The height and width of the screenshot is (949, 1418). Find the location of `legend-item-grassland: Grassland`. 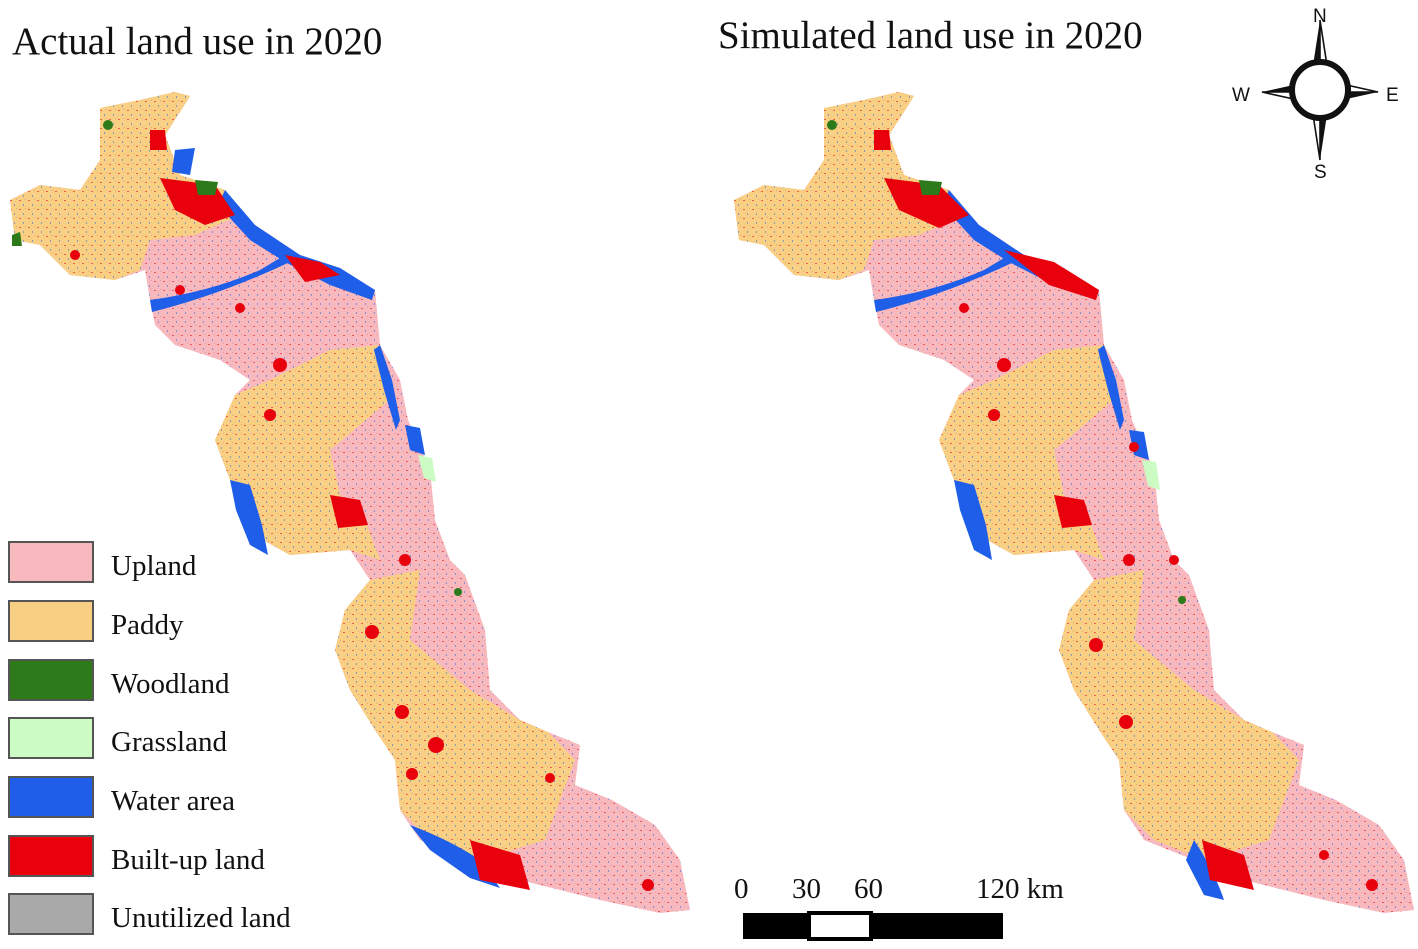

legend-item-grassland: Grassland is located at coordinates (168, 740).